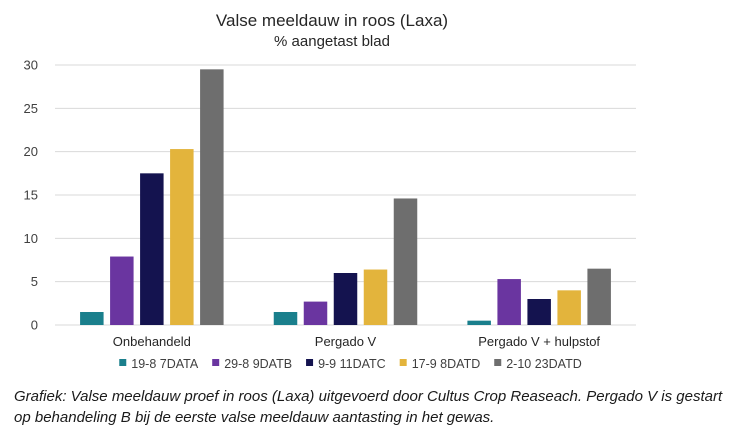 This screenshot has height=440, width=744. Describe the element at coordinates (31, 238) in the screenshot. I see `y-tick-label: 10` at that location.